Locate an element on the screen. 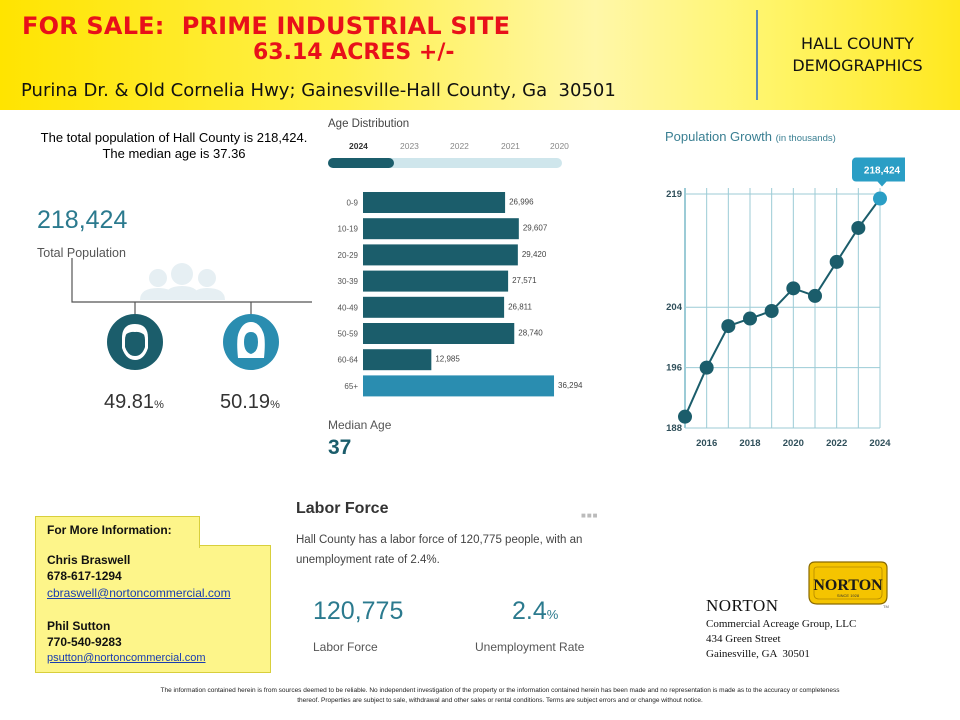  contact-2-phone: 770-540-9283 is located at coordinates (84, 642).